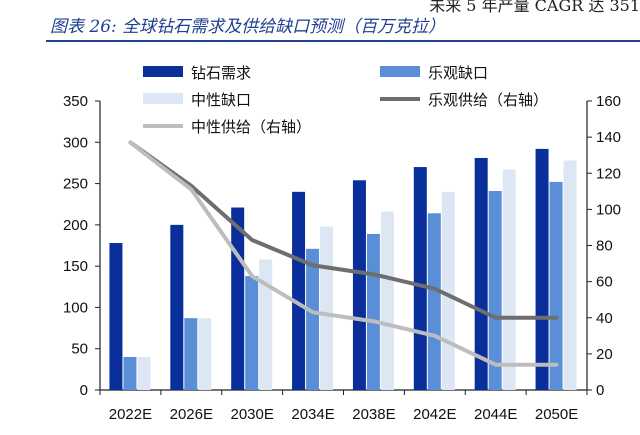  Describe the element at coordinates (221, 100) in the screenshot. I see `legend-label-2: 中性缺口` at that location.